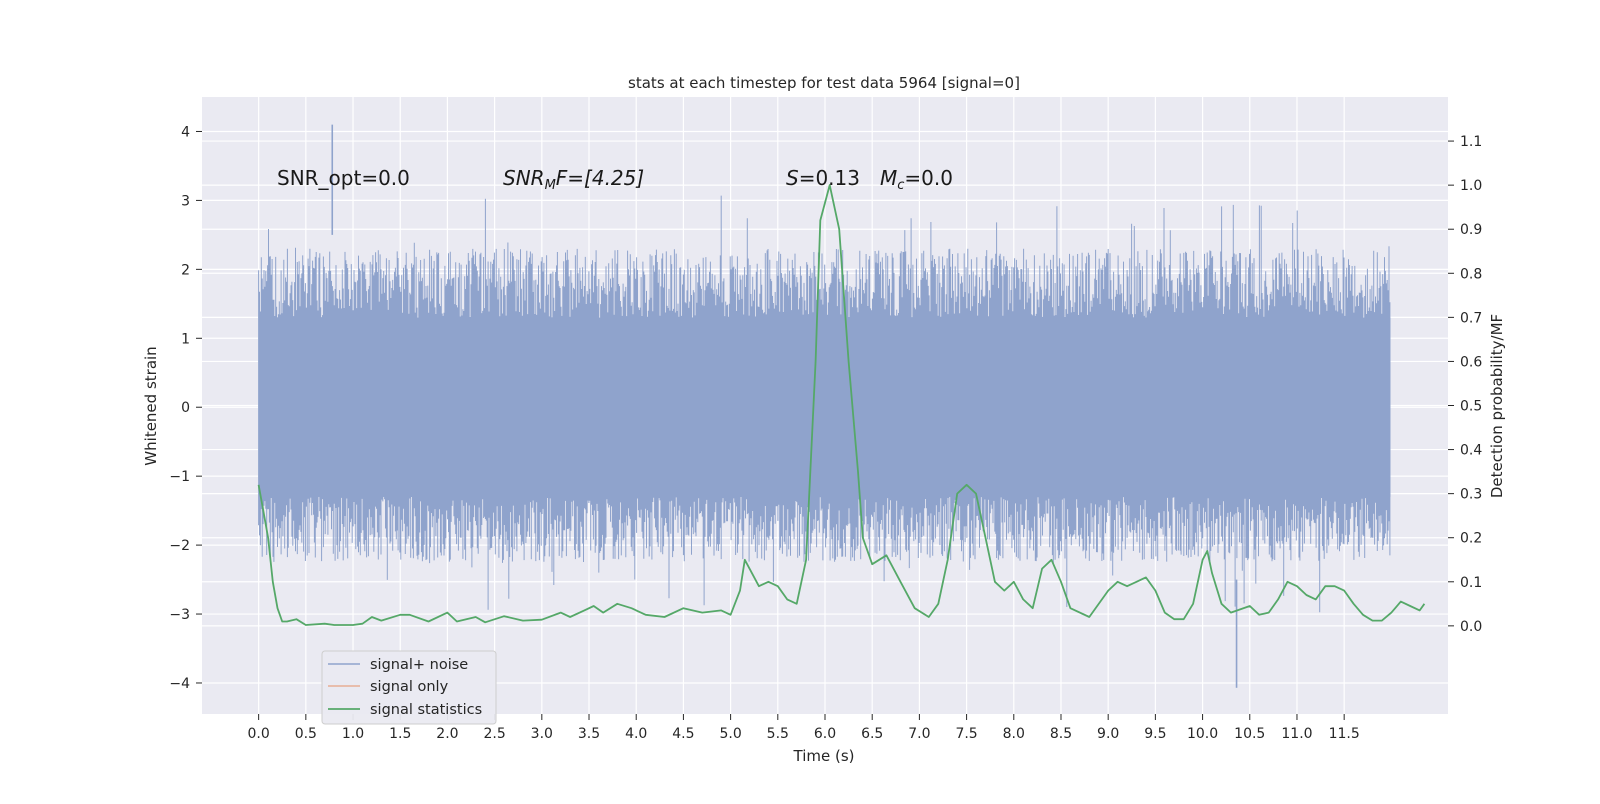 This screenshot has width=1600, height=804. What do you see at coordinates (1471, 142) in the screenshot?
I see `right-tick-label: 1.1` at bounding box center [1471, 142].